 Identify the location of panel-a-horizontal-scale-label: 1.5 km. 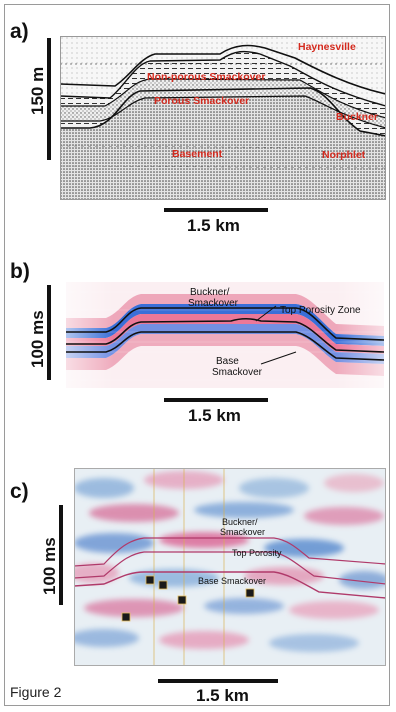
(213, 225).